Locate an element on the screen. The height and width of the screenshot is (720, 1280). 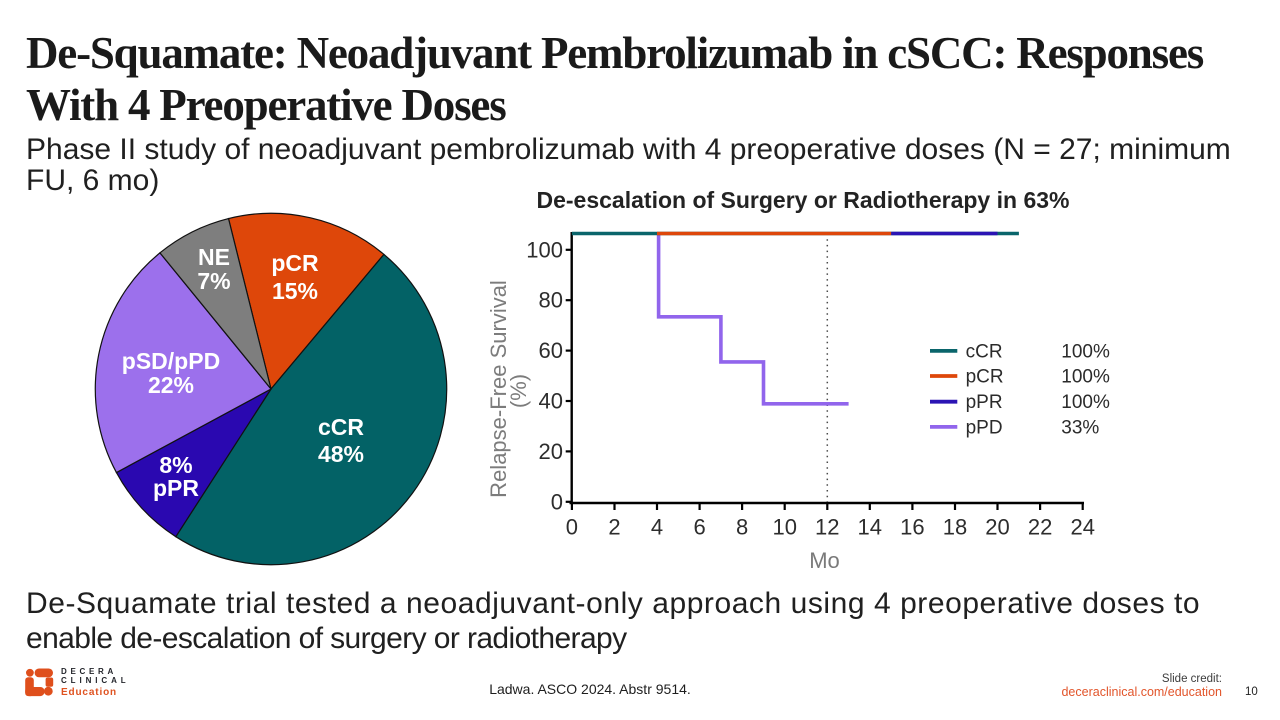
svg-text: 4 is located at coordinates (657, 527).